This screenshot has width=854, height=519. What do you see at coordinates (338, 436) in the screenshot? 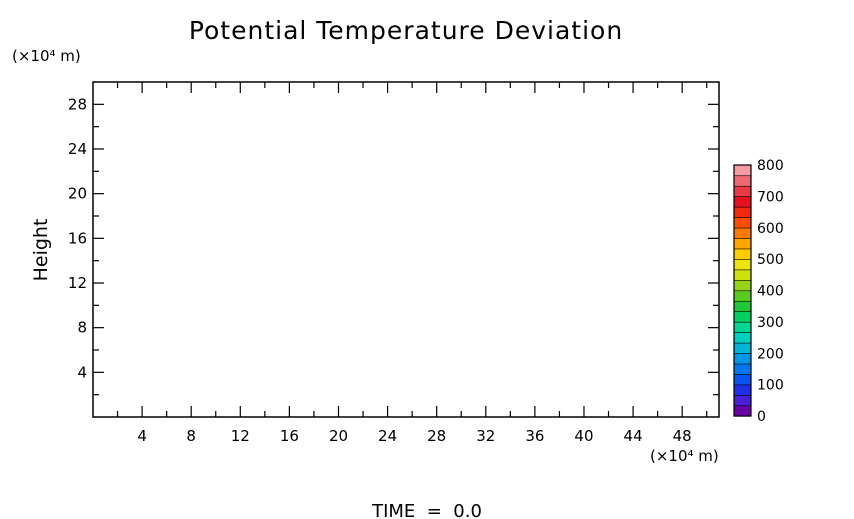
I see `x-tick-label: 20` at bounding box center [338, 436].